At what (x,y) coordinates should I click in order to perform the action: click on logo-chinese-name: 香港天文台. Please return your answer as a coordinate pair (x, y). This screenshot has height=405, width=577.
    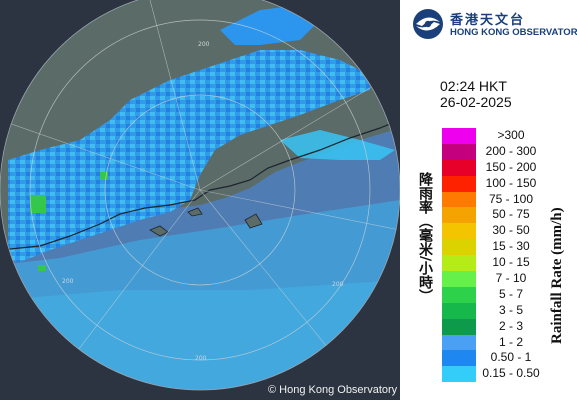
    Looking at the image, I should click on (488, 20).